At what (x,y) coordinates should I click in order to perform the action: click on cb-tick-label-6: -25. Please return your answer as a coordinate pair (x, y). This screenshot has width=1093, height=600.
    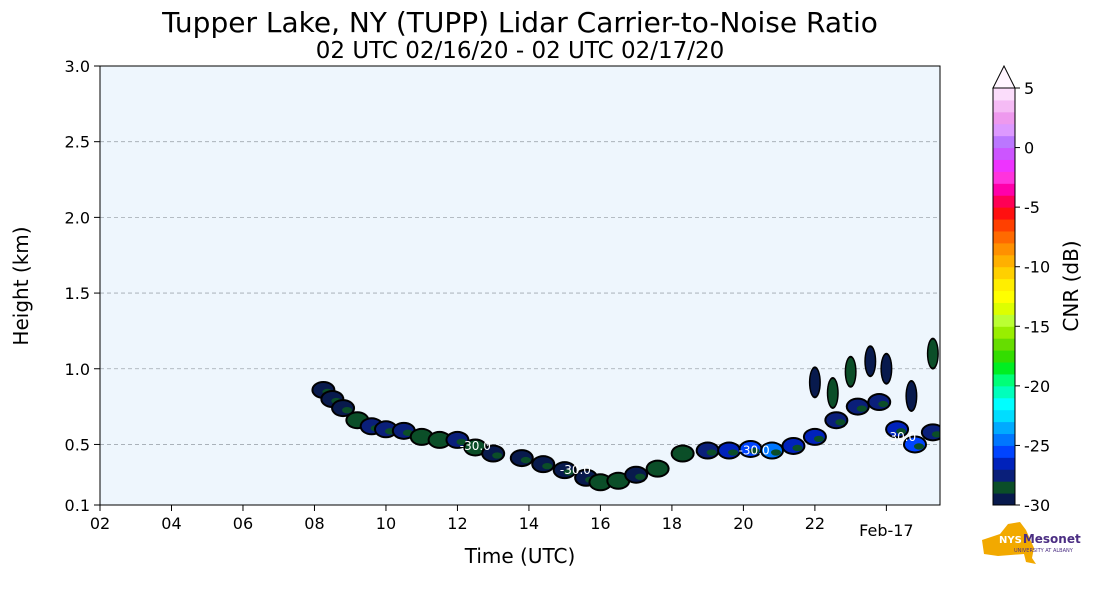
    Looking at the image, I should click on (1037, 445).